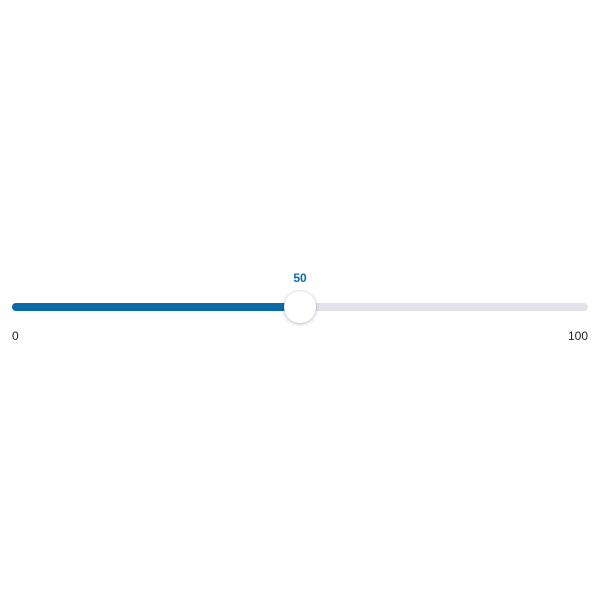 This screenshot has height=600, width=600. Describe the element at coordinates (300, 278) in the screenshot. I see `slider-value-label: 50` at that location.